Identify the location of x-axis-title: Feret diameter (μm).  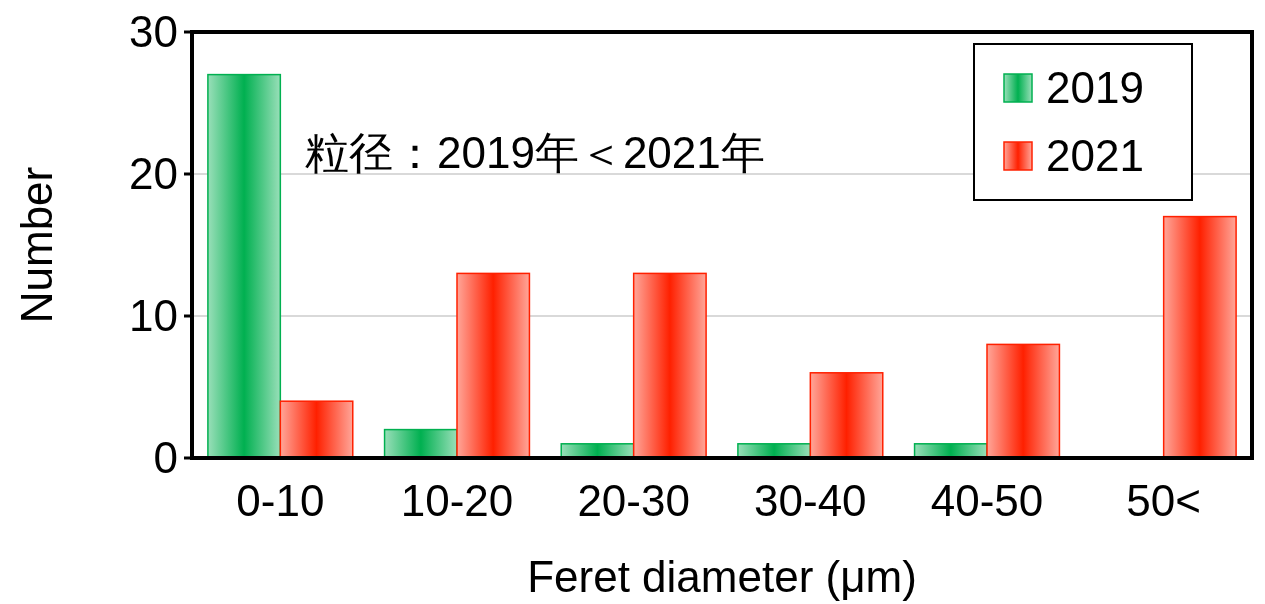
(722, 576).